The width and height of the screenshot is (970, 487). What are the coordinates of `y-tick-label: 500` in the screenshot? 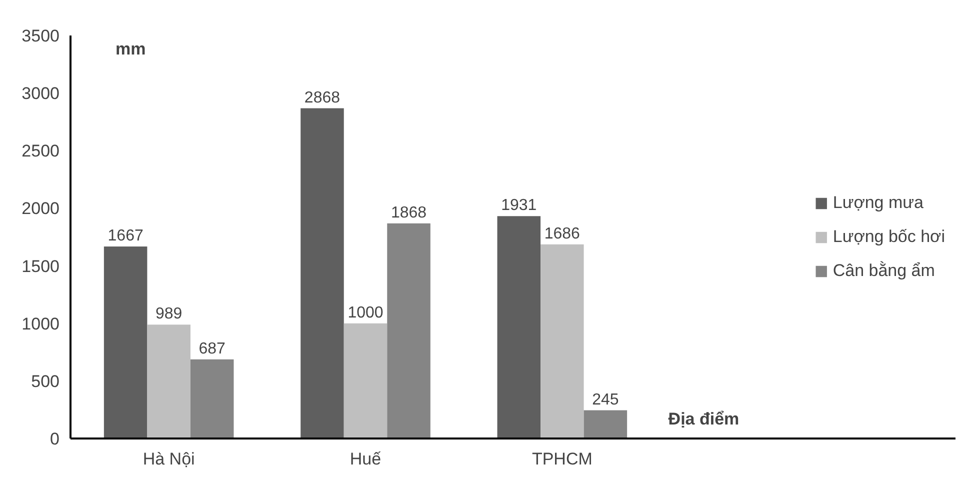 It's located at (45, 381).